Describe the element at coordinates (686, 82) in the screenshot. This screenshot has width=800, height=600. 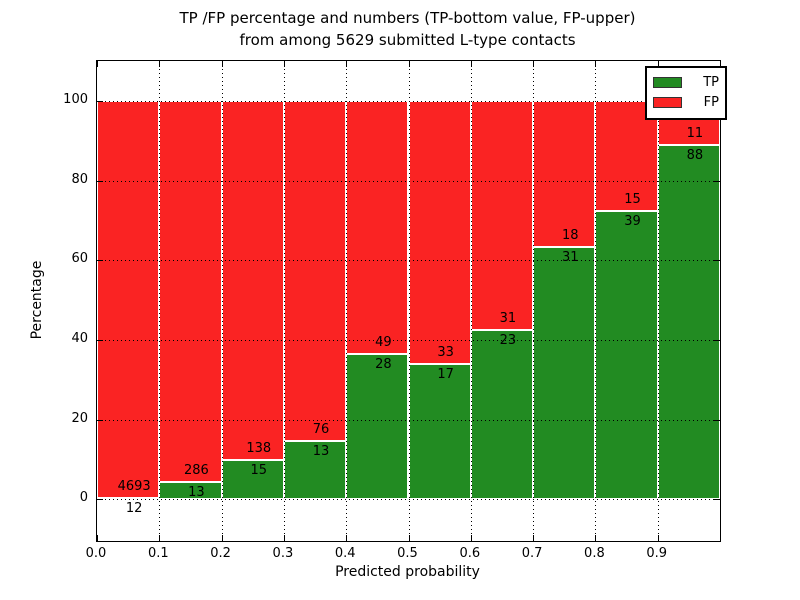
I see `legend-entry-tp: TP` at that location.